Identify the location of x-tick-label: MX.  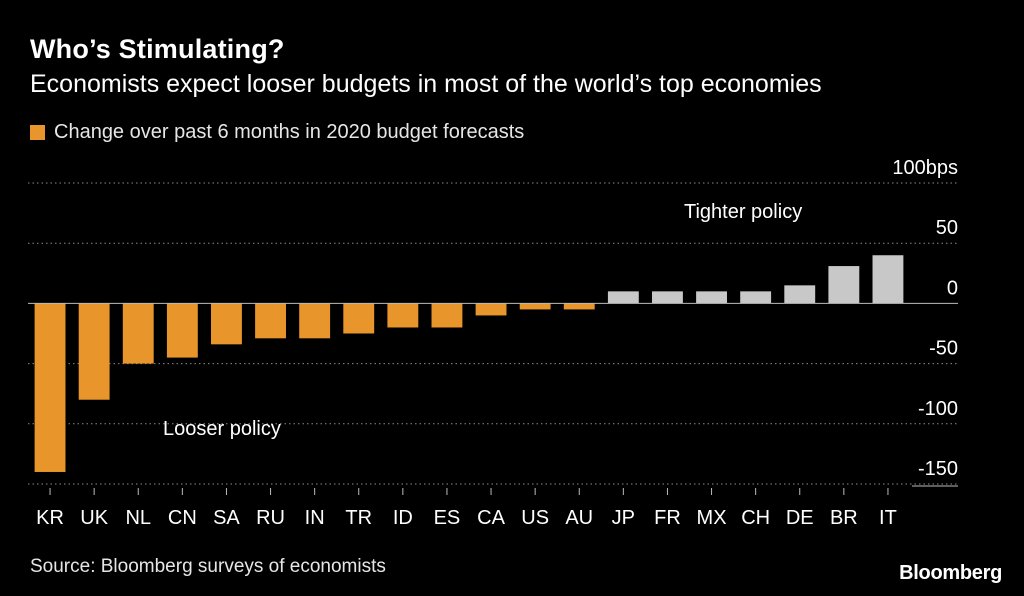
(712, 518).